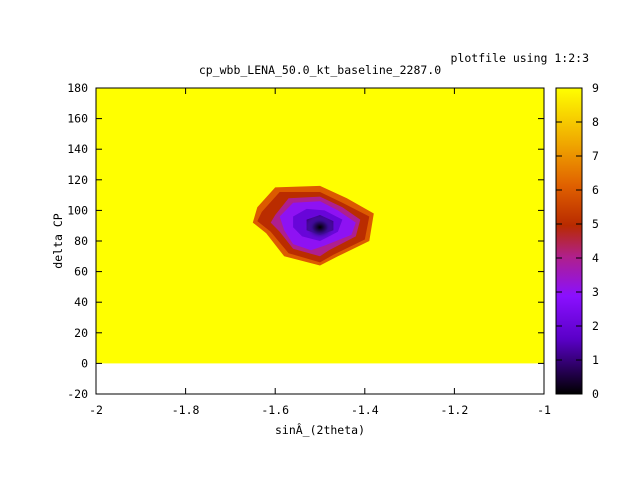 Image resolution: width=640 pixels, height=480 pixels. Describe the element at coordinates (84, 363) in the screenshot. I see `y-tick-label: 0` at that location.